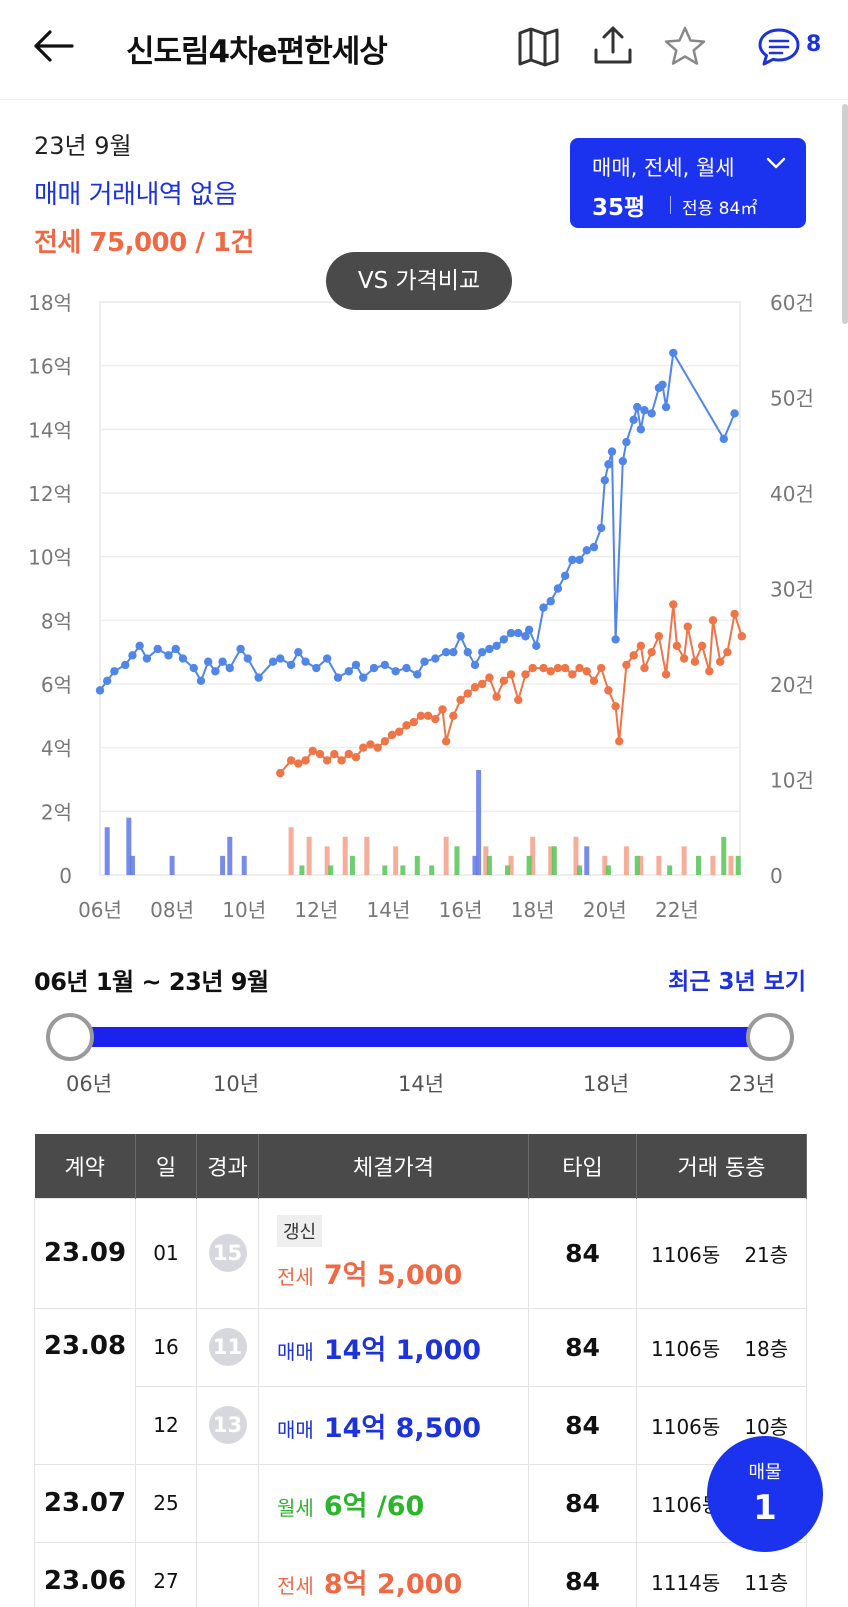 This screenshot has width=848, height=1607. I want to click on map-icon, so click(539, 47).